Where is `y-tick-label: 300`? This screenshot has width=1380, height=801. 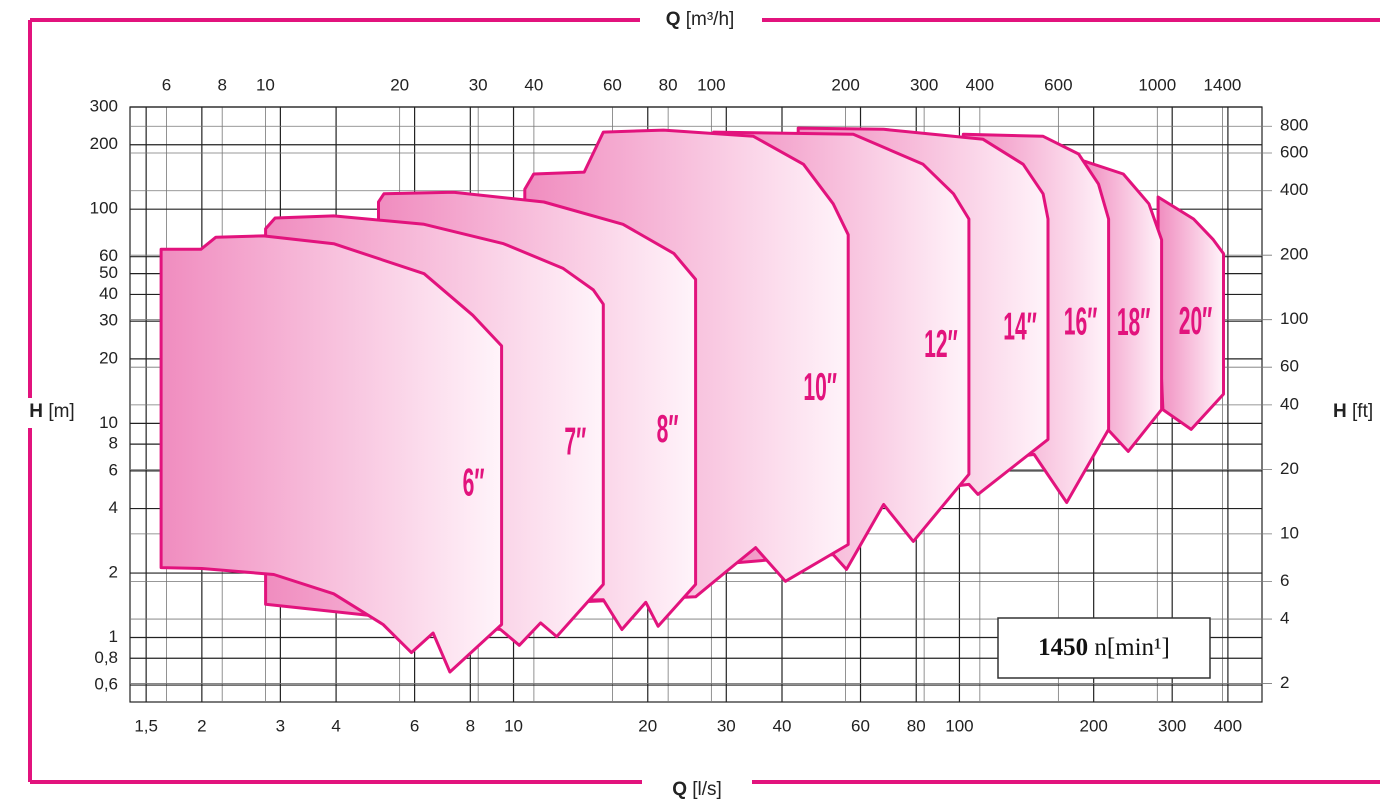 y-tick-label: 300 is located at coordinates (104, 105).